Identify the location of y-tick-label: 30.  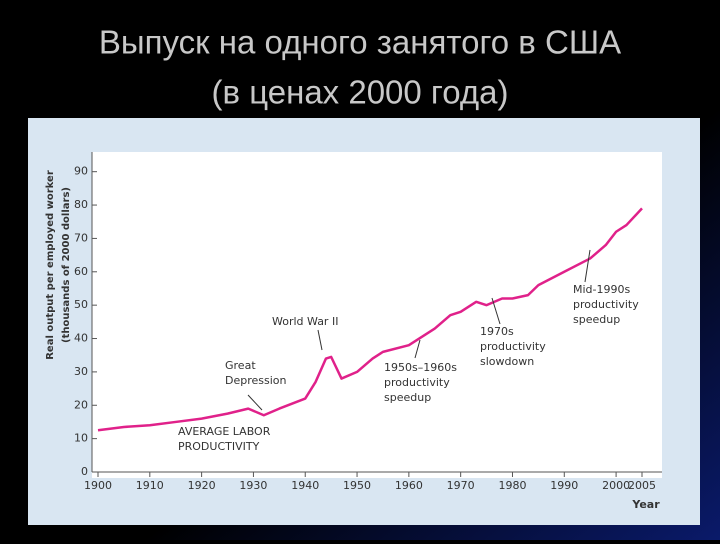
(81, 371).